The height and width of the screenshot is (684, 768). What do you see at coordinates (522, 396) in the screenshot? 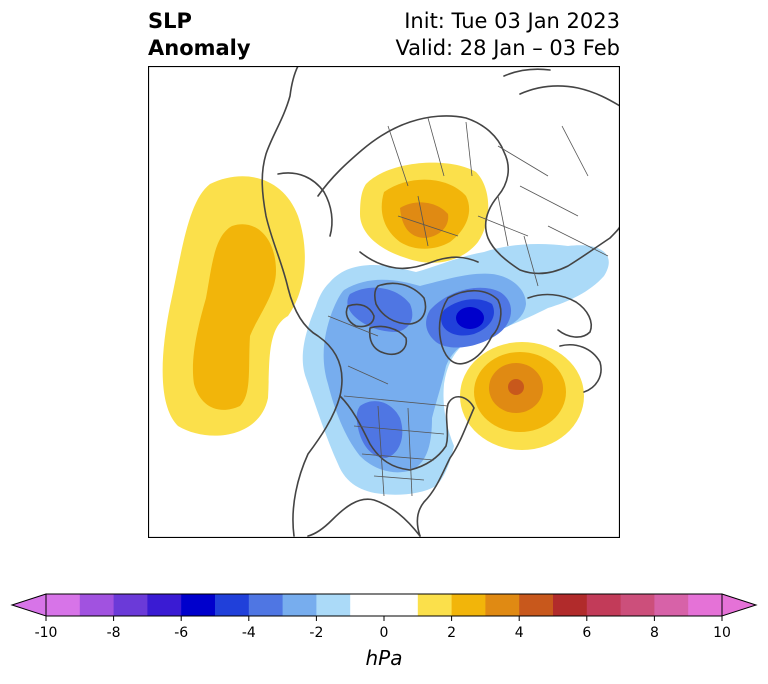
I see `positive-anomaly-atlantic` at bounding box center [522, 396].